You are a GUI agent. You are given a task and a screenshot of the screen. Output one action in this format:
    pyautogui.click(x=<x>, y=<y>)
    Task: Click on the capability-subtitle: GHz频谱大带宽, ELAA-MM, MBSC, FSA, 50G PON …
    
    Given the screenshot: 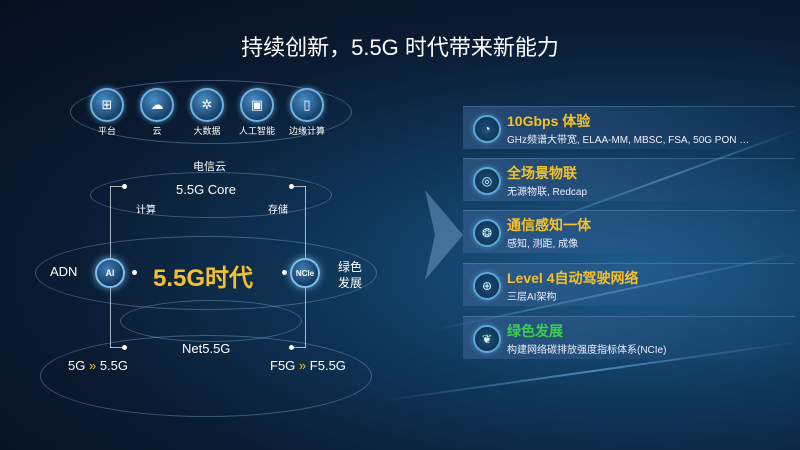 What is the action you would take?
    pyautogui.click(x=628, y=140)
    